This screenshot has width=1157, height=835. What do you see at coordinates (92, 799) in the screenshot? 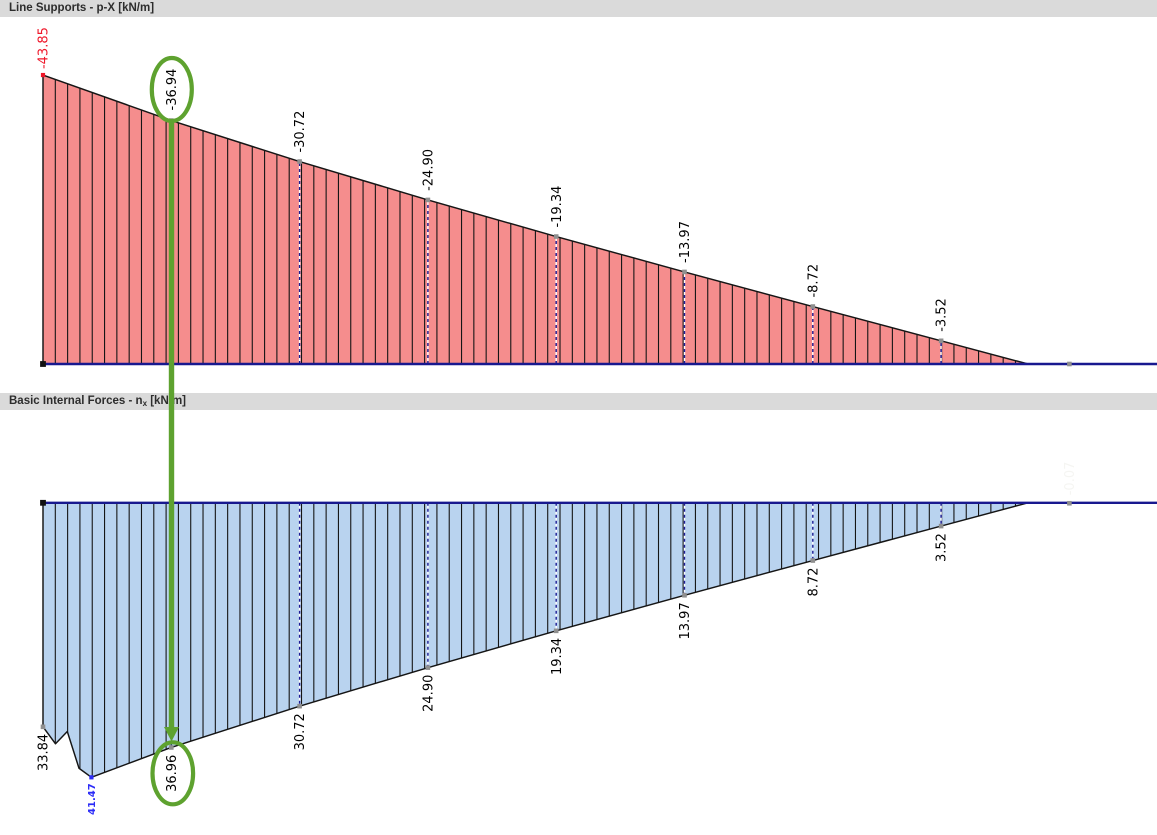
I see `value-label: 41.47` at bounding box center [92, 799].